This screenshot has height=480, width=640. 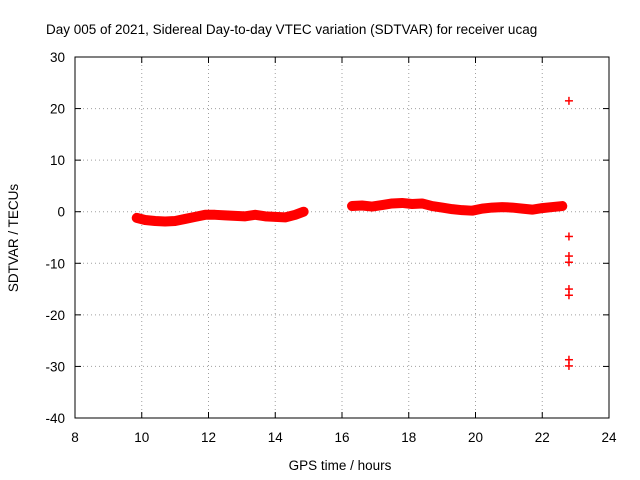 What do you see at coordinates (61, 212) in the screenshot?
I see `y-tick-label: 0` at bounding box center [61, 212].